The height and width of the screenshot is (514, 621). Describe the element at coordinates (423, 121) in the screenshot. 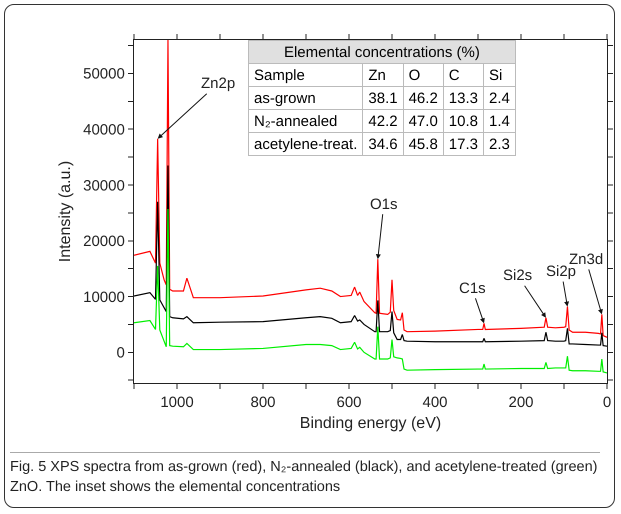

I see `annotation: 47.0` at that location.